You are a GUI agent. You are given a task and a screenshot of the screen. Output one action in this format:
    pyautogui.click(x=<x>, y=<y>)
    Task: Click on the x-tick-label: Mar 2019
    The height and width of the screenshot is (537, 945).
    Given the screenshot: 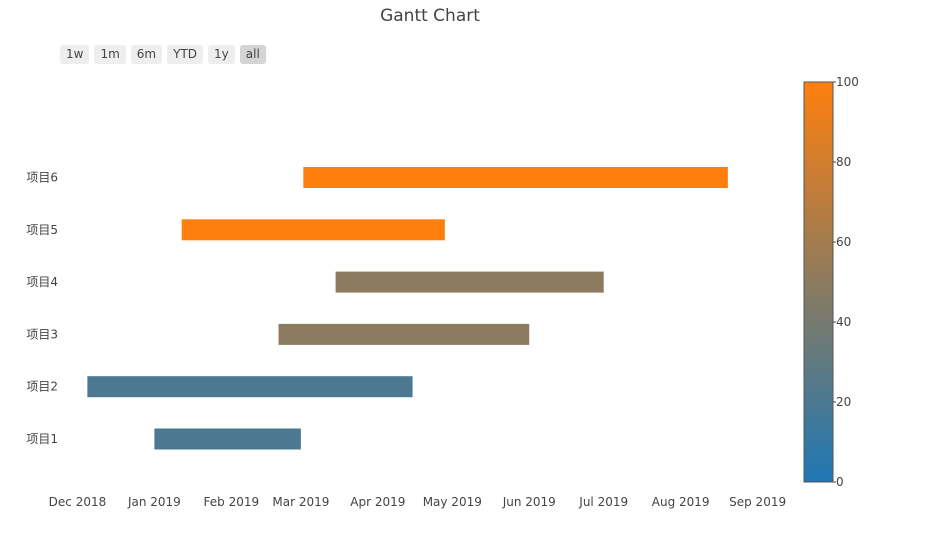 What is the action you would take?
    pyautogui.click(x=300, y=502)
    